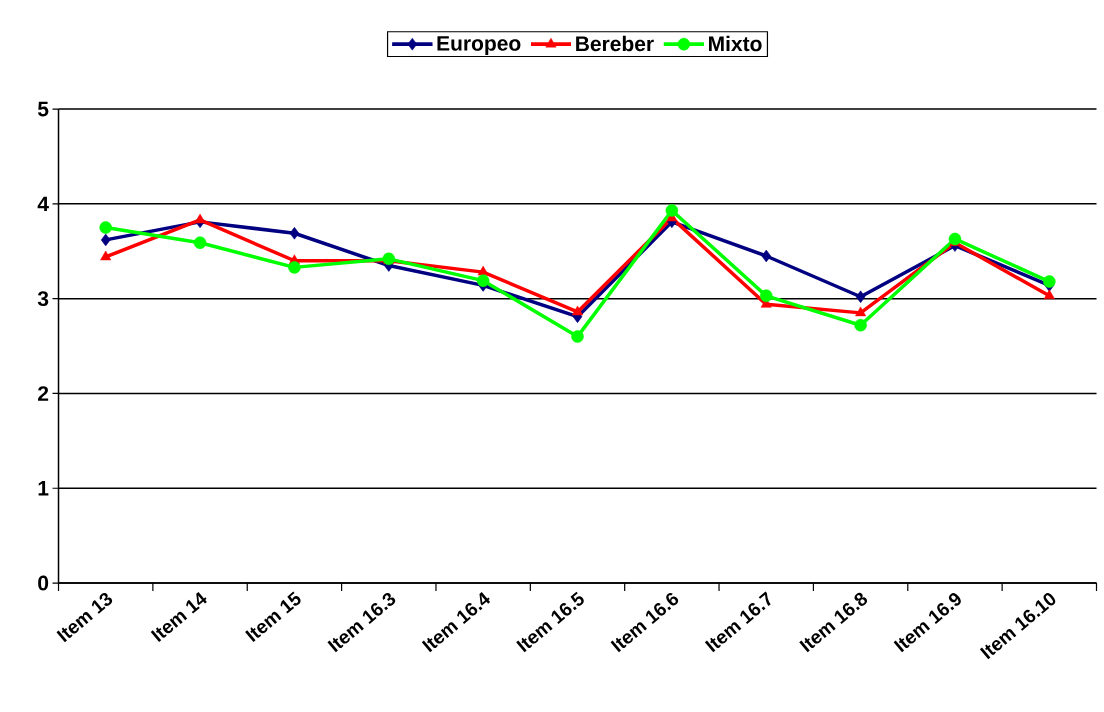 The image size is (1104, 712). I want to click on x-tick-label: Item 13, so click(84, 617).